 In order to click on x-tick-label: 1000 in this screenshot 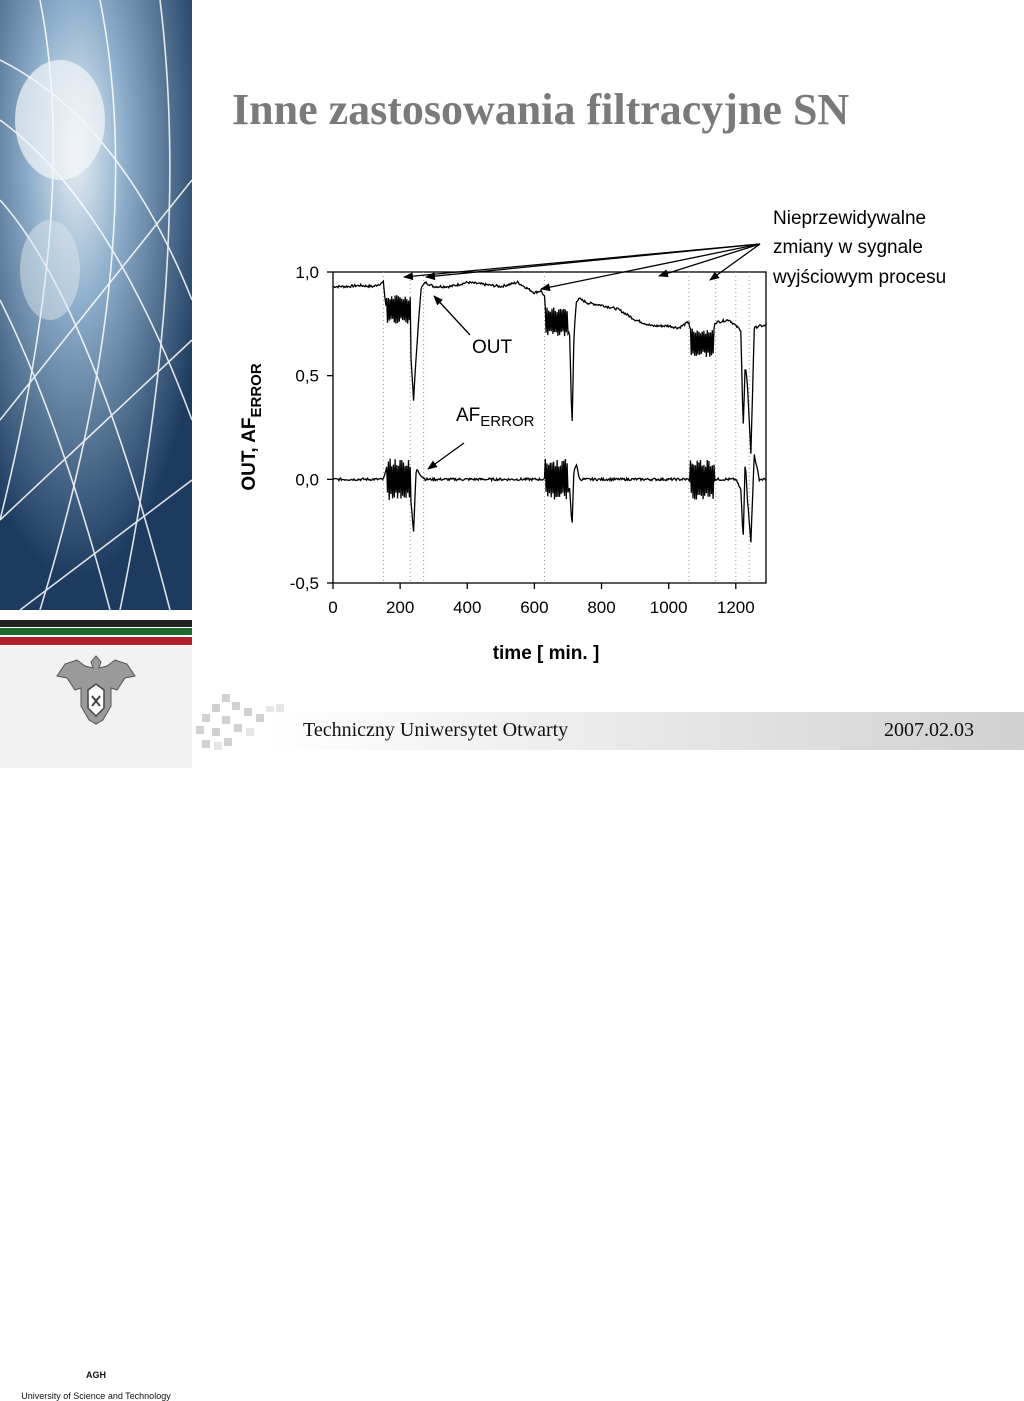, I will do `click(669, 607)`.